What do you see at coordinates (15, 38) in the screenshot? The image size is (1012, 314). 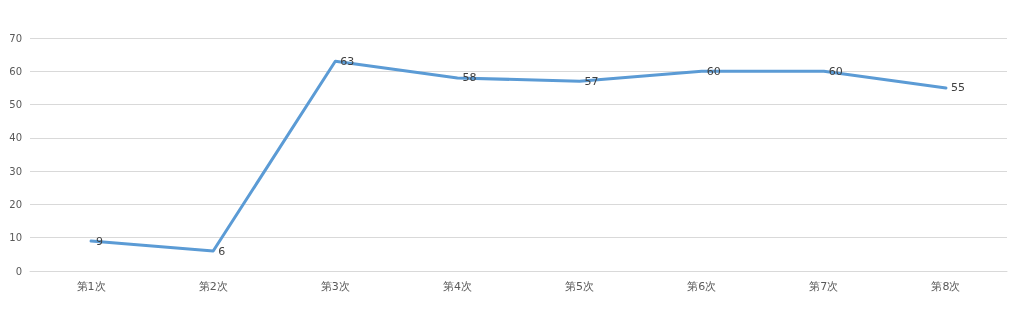 I see `y-tick-label: 70` at bounding box center [15, 38].